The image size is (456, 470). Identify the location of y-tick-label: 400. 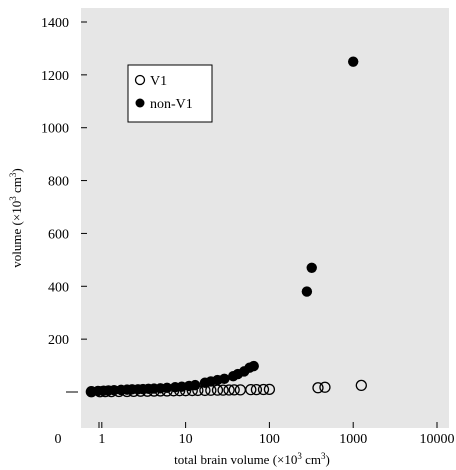
(58, 287).